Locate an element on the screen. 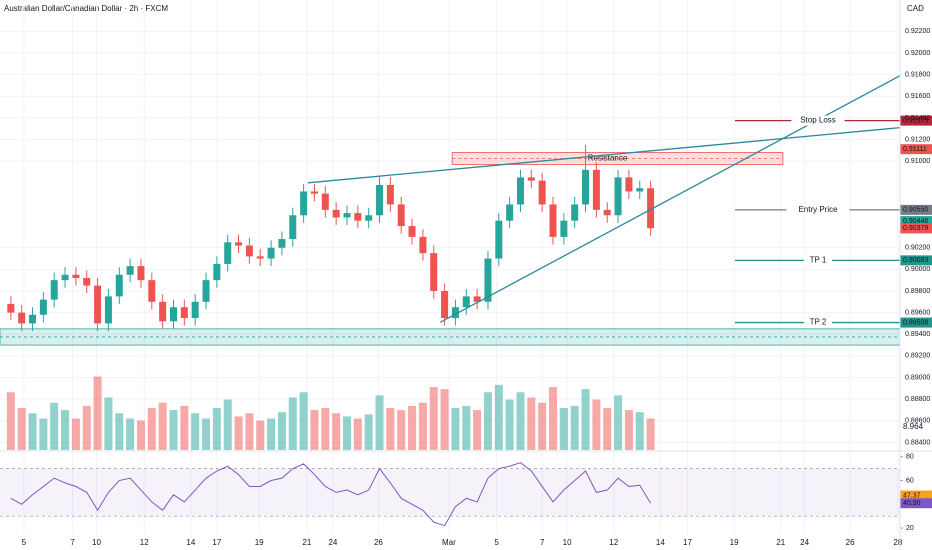 The image size is (932, 550). x-tick-label: 5 is located at coordinates (496, 542).